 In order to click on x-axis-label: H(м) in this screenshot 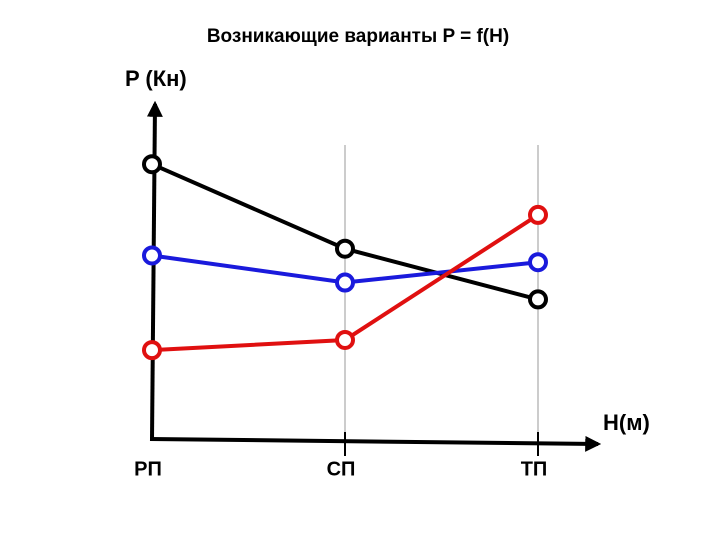, I will do `click(626, 422)`.